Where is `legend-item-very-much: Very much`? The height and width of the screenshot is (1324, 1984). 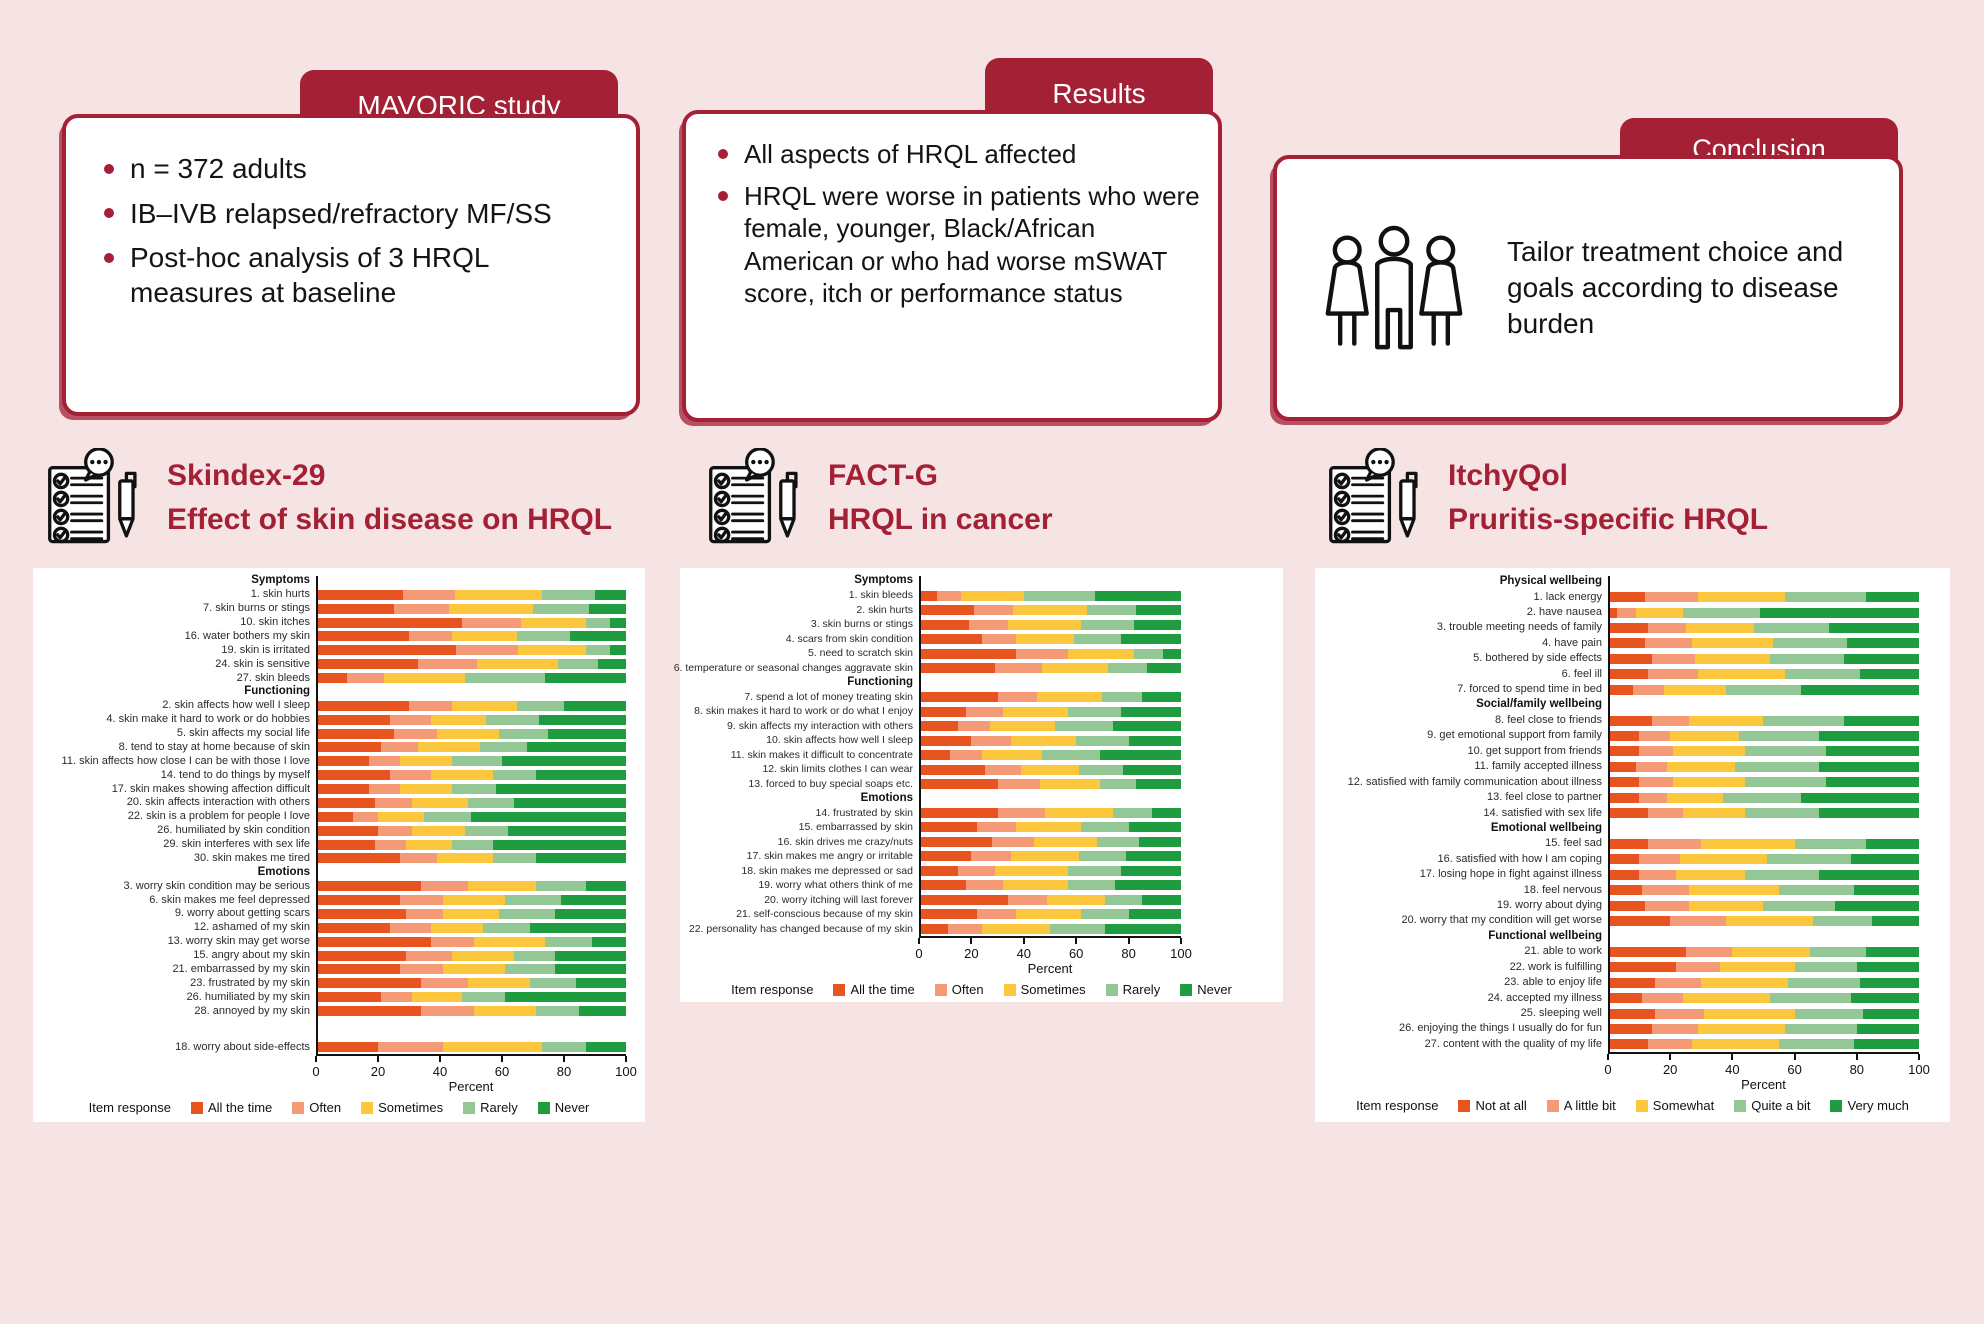
legend-item-very-much: Very much is located at coordinates (1869, 1105).